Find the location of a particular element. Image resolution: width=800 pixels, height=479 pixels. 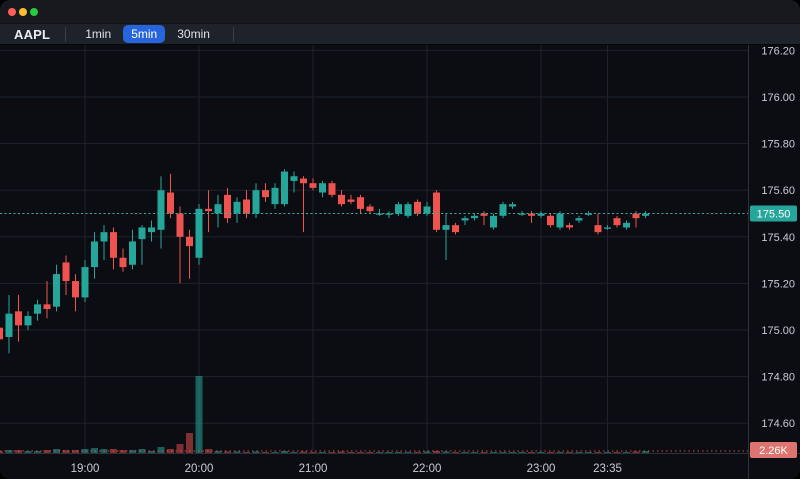

timeframe-button-5min: 5min is located at coordinates (144, 34).